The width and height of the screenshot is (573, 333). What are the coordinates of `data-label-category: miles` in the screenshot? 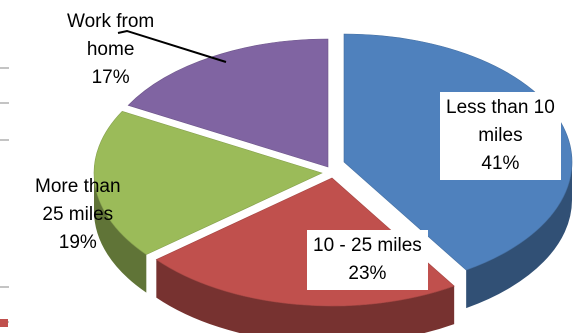 It's located at (500, 135).